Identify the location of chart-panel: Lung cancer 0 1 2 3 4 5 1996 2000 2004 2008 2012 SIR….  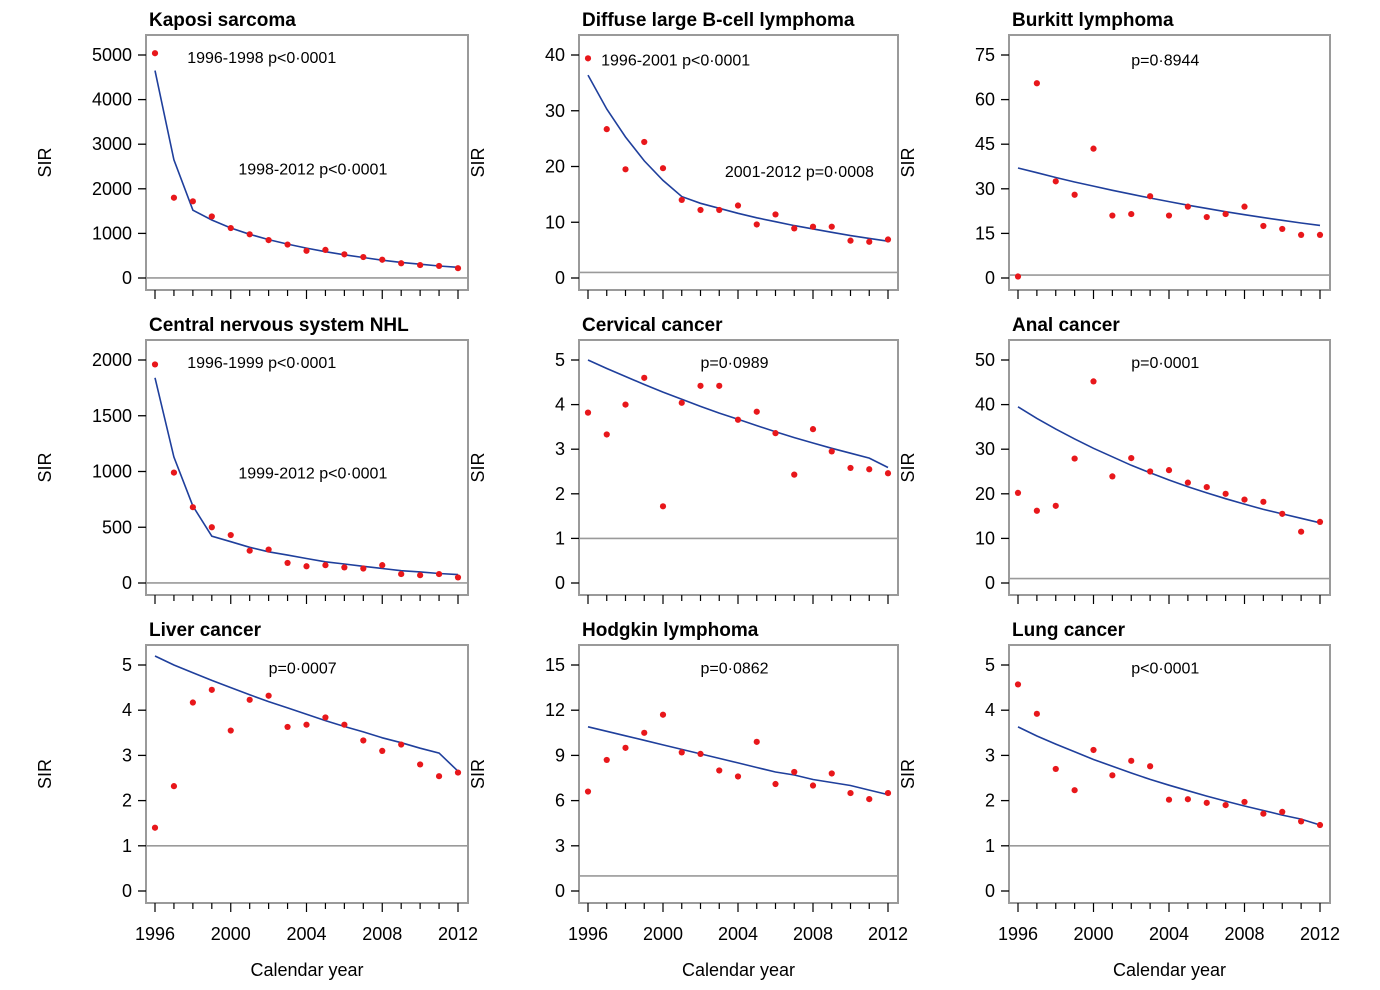
(1119, 782).